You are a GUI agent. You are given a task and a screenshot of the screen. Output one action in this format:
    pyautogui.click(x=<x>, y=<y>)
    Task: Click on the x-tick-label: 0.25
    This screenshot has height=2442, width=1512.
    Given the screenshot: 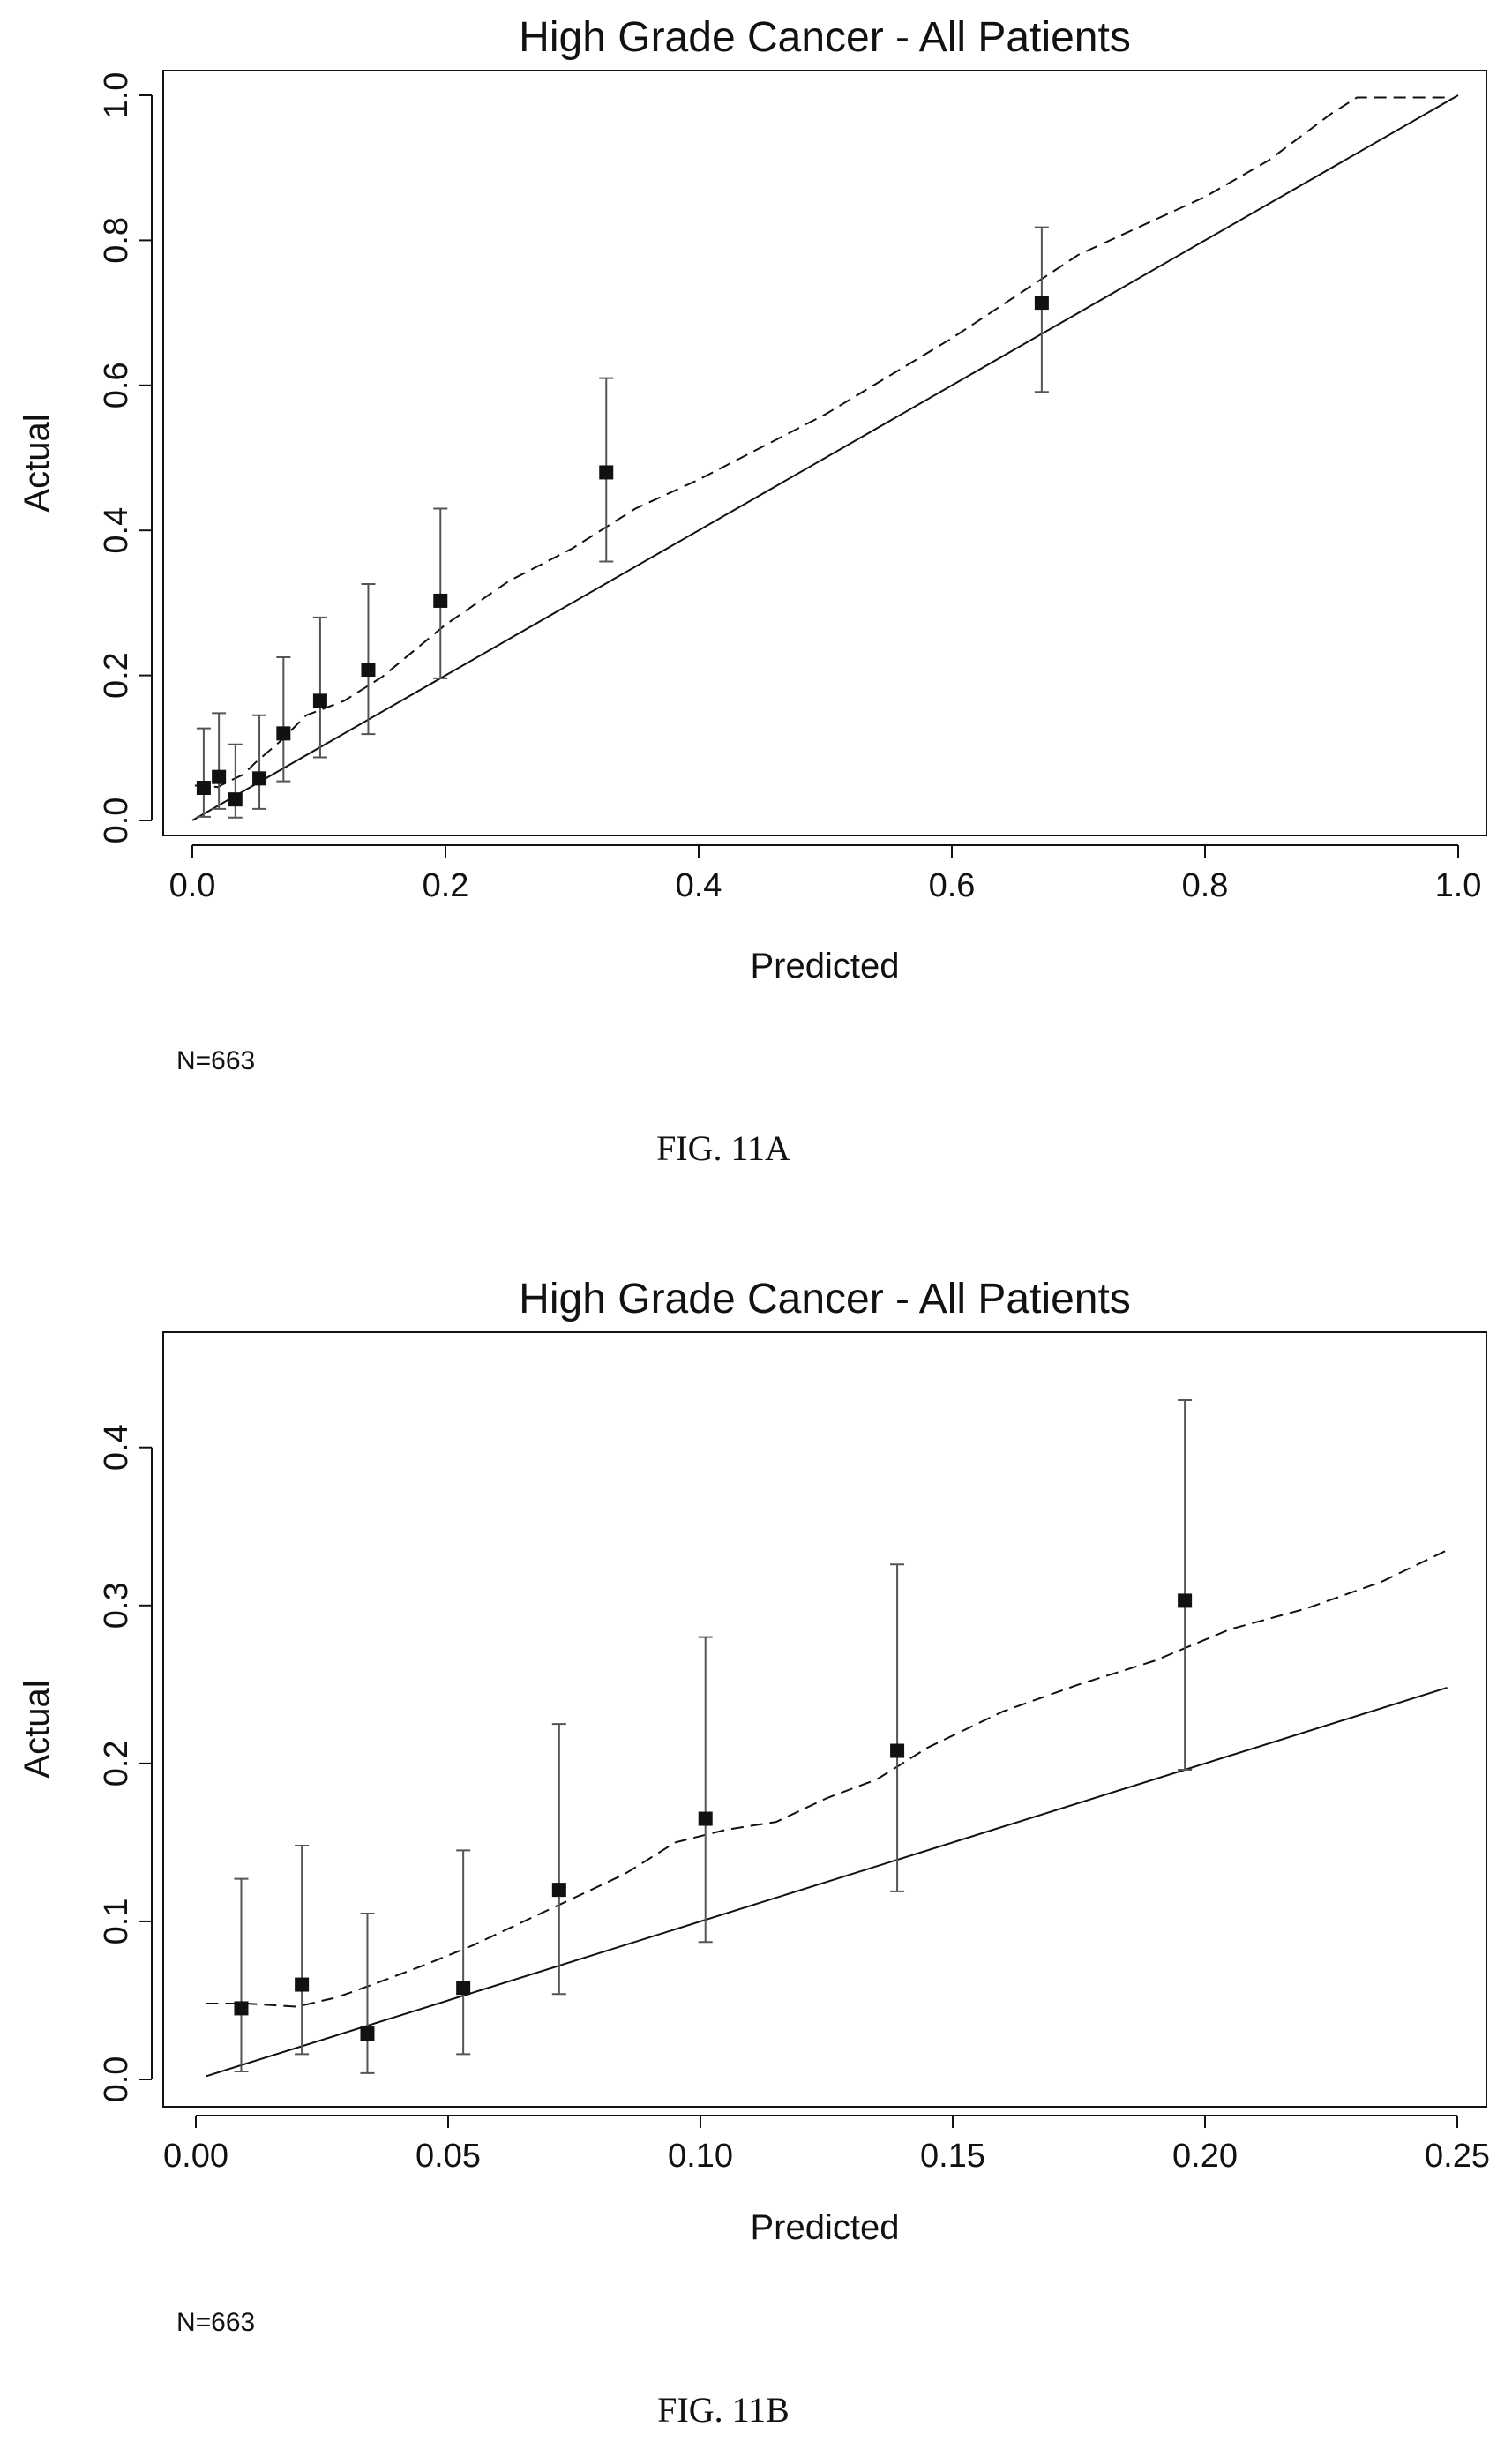 What is the action you would take?
    pyautogui.click(x=1457, y=2156)
    